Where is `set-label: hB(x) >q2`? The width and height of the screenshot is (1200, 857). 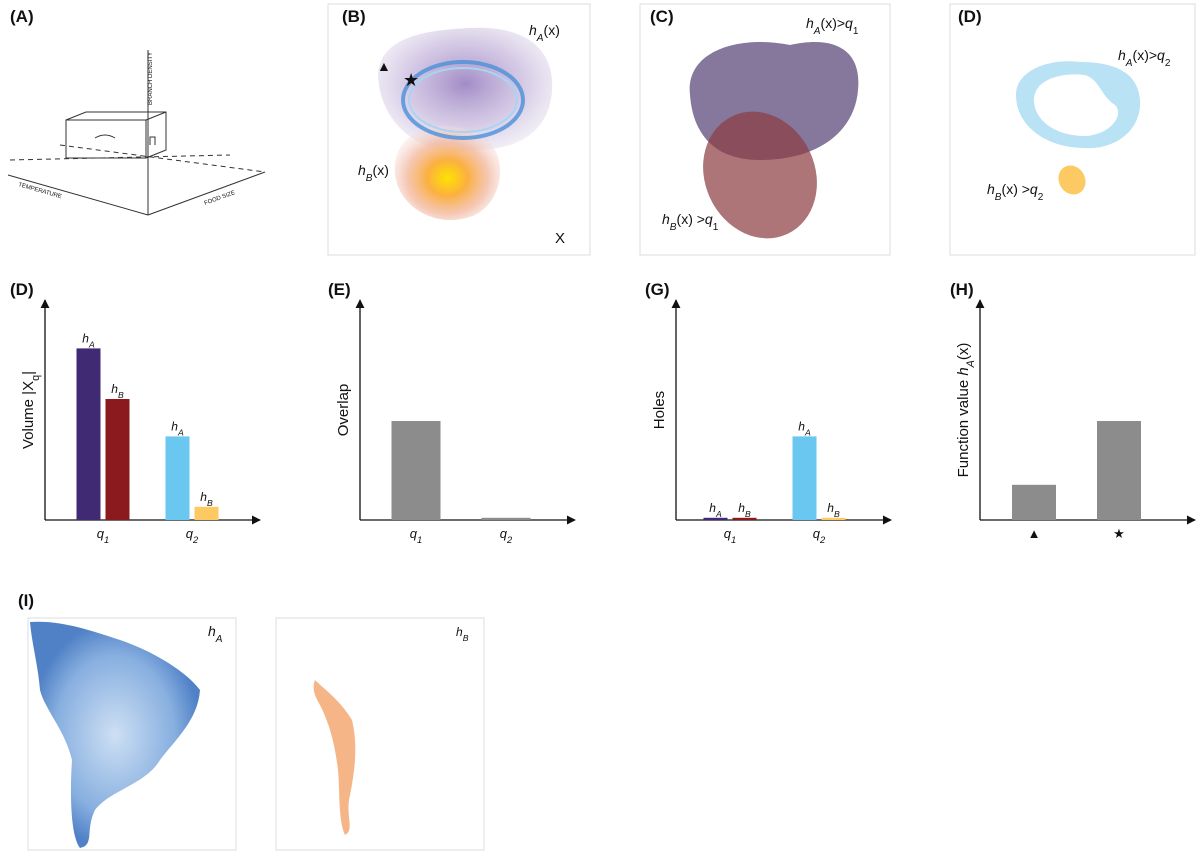 set-label: hB(x) >q2 is located at coordinates (1015, 192).